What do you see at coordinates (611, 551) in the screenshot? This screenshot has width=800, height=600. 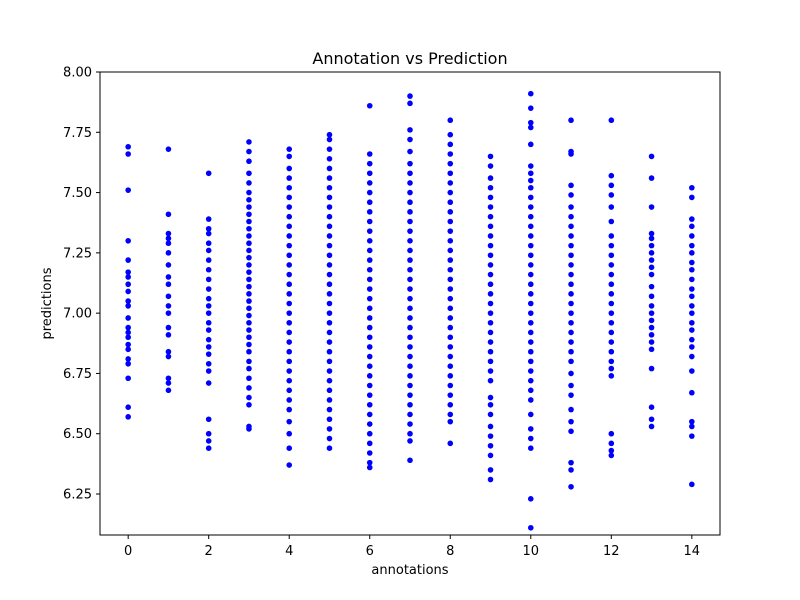 I see `x-tick-label: 12` at bounding box center [611, 551].